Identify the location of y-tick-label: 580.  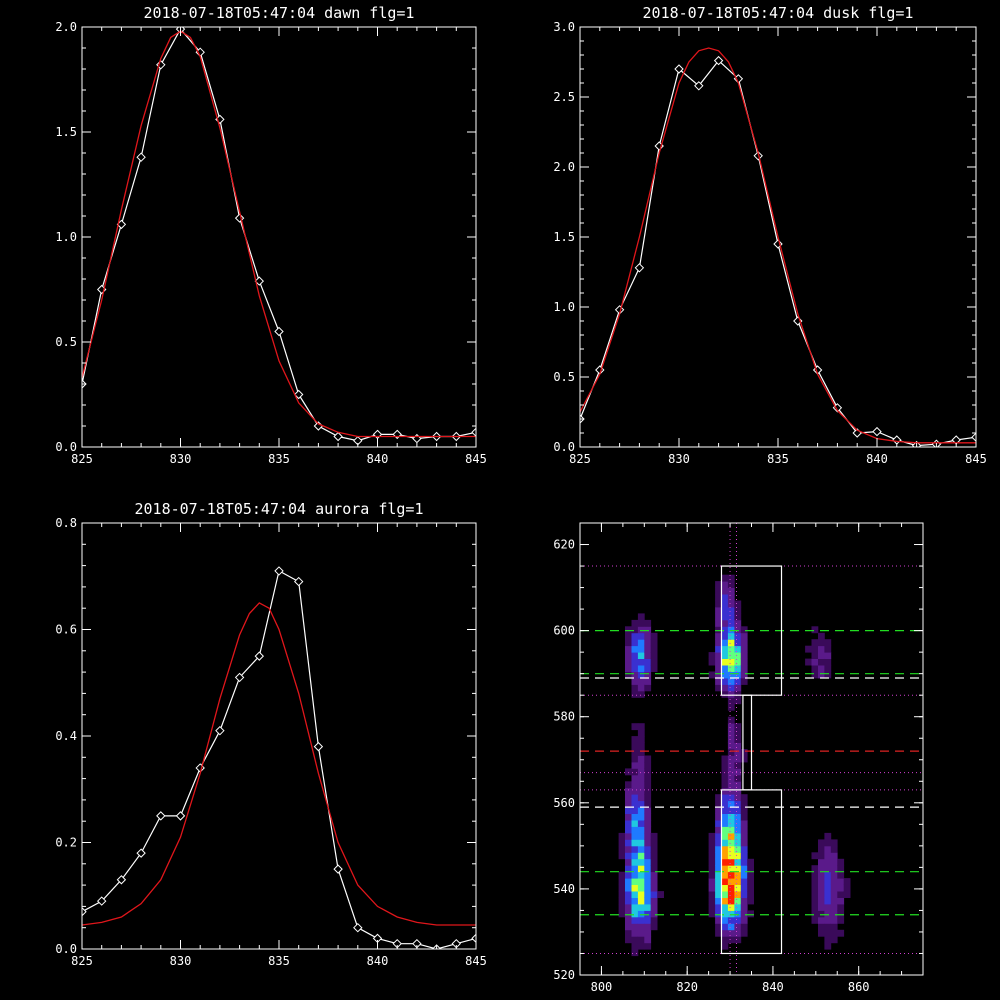
(564, 717).